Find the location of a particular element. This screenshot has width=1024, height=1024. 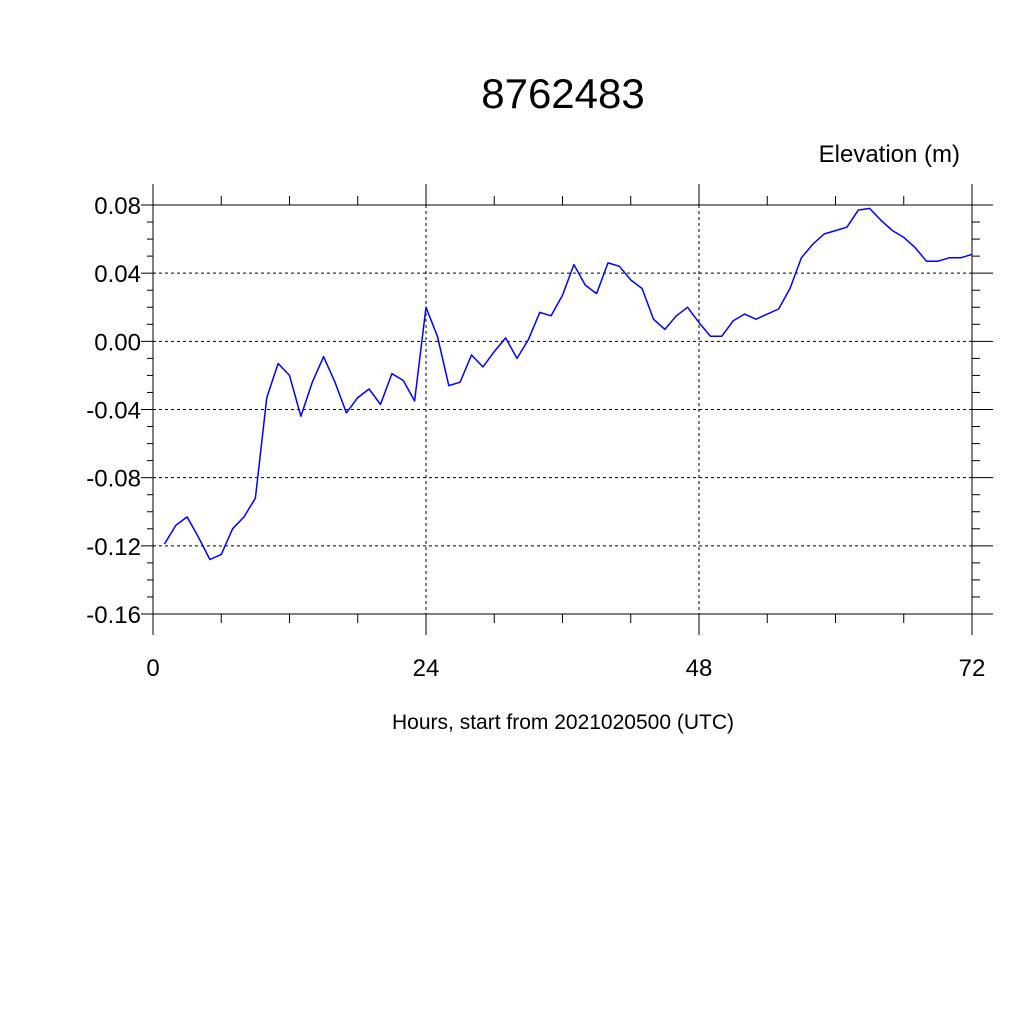

y-tick-label: -0.12 is located at coordinates (113, 547).